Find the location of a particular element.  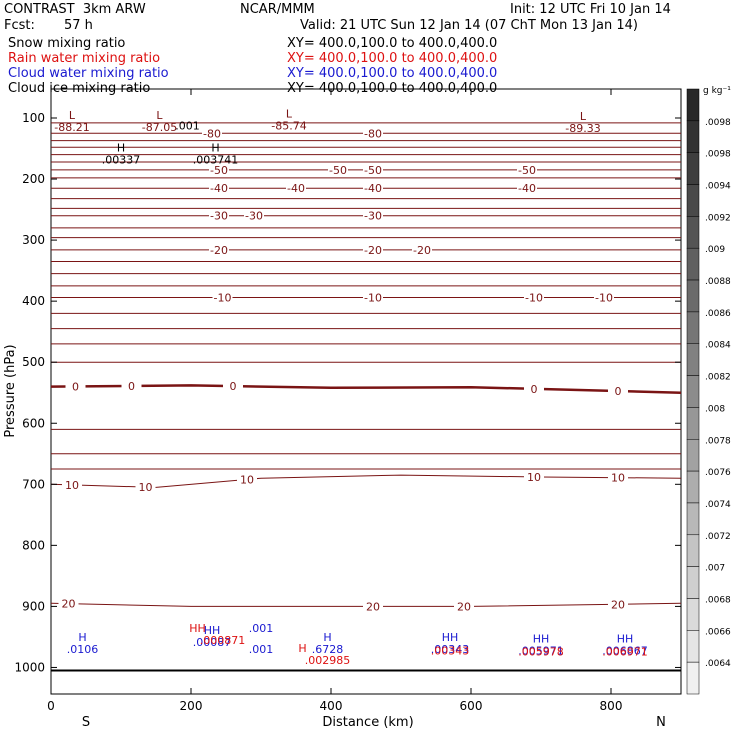

cloud-water-label: .001 is located at coordinates (261, 649).